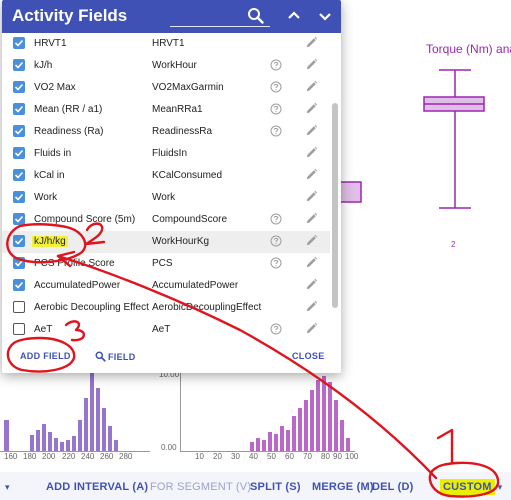  I want to click on field-row: kJ/h/kg WorkHourKg, so click(166, 242).